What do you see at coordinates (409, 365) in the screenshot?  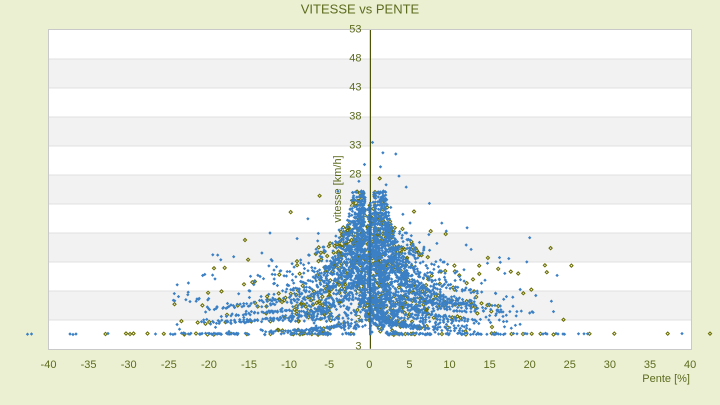 I see `svg-text: 5` at bounding box center [409, 365].